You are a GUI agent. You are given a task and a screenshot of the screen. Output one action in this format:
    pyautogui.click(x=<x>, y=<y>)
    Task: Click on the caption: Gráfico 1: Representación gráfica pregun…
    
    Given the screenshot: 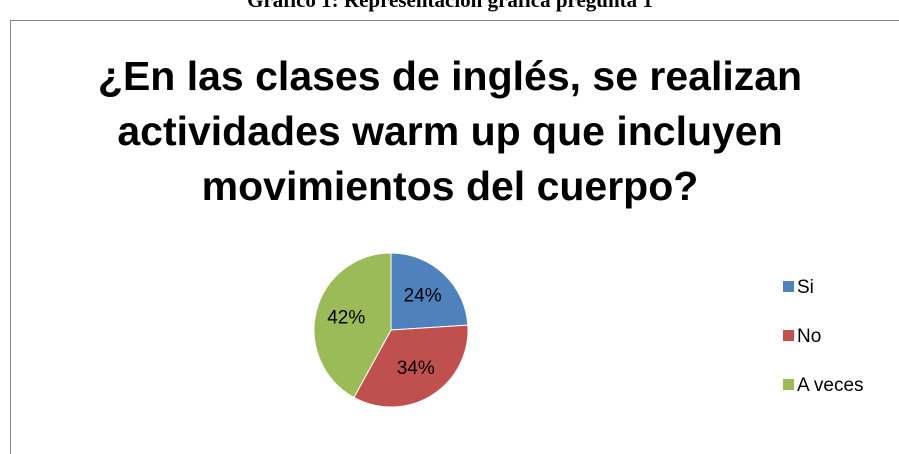 What is the action you would take?
    pyautogui.click(x=450, y=6)
    